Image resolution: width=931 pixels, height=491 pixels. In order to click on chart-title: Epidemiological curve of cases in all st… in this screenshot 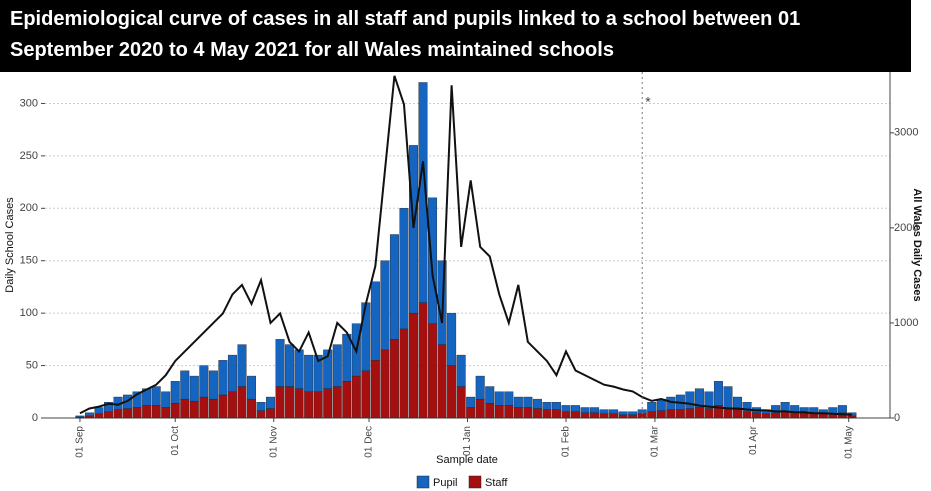, I will do `click(455, 36)`.